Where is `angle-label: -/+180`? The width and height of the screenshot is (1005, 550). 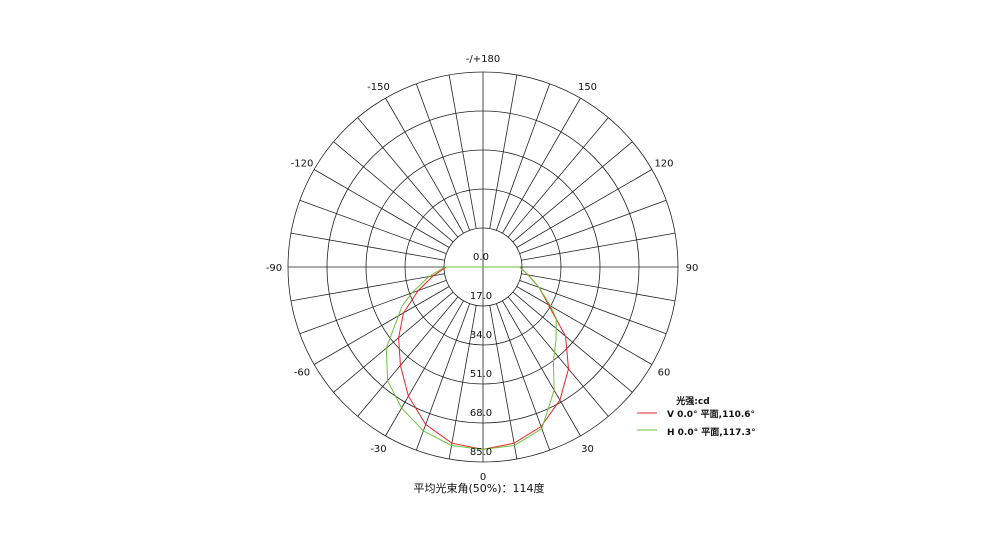 angle-label: -/+180 is located at coordinates (483, 59).